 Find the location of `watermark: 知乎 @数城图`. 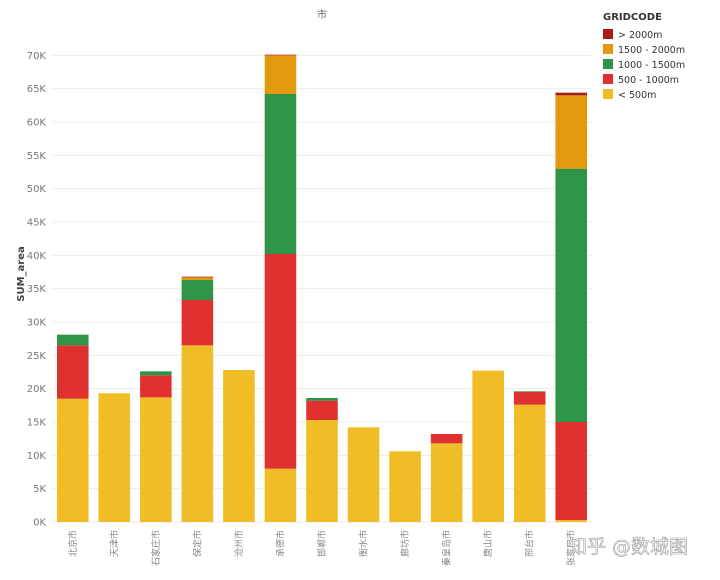

watermark: 知乎 @数城图 is located at coordinates (628, 547).